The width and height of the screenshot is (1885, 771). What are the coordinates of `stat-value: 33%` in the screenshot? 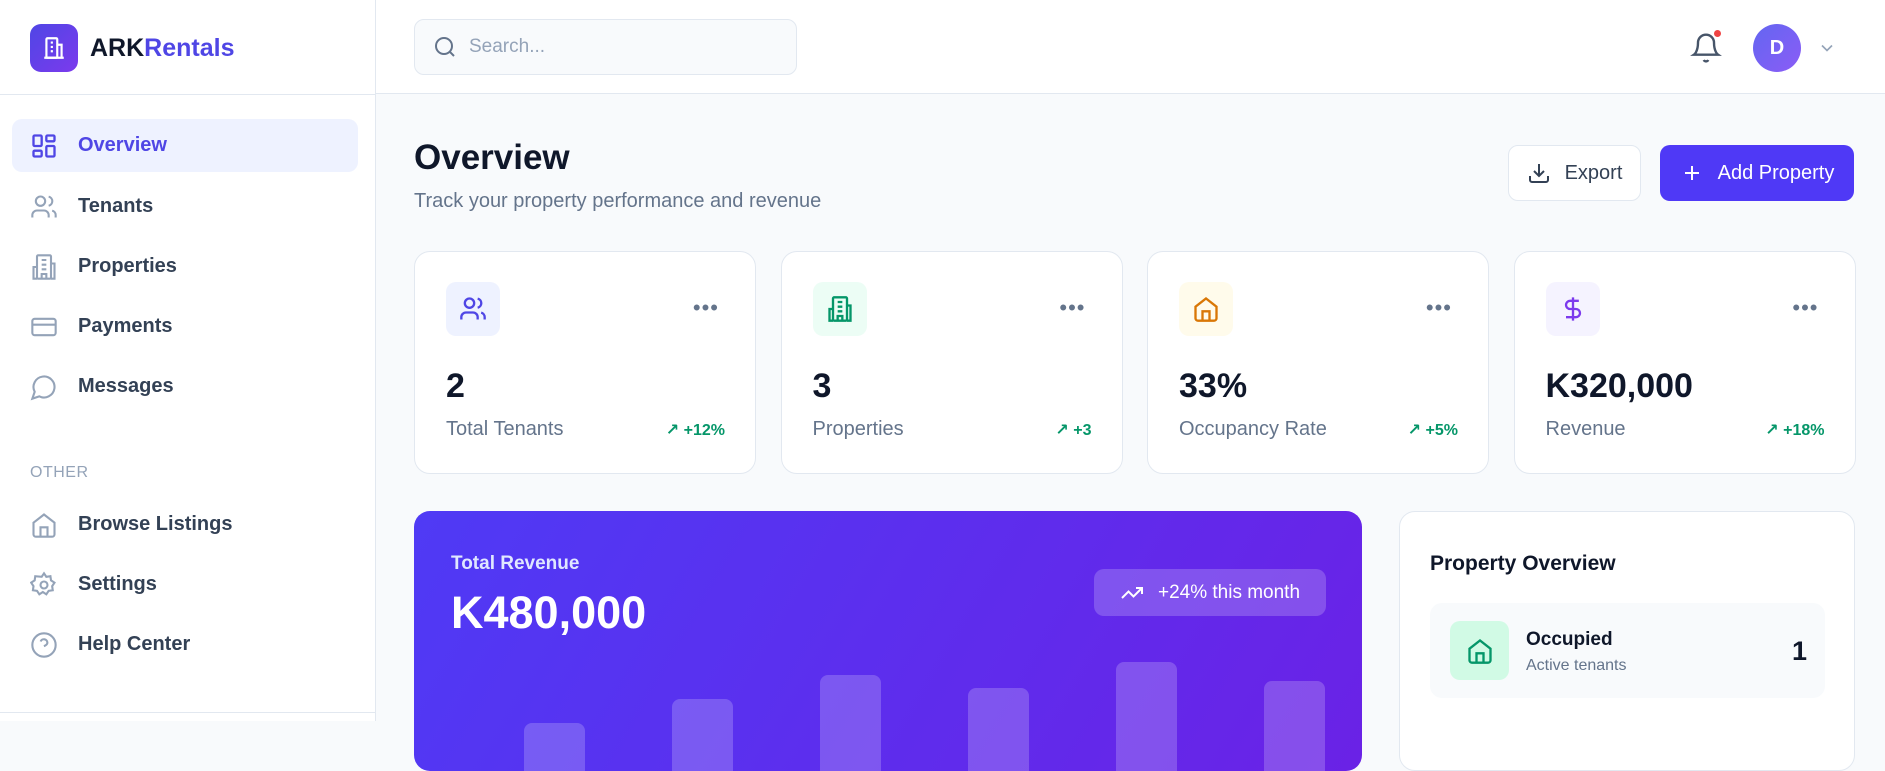 It's located at (1213, 386).